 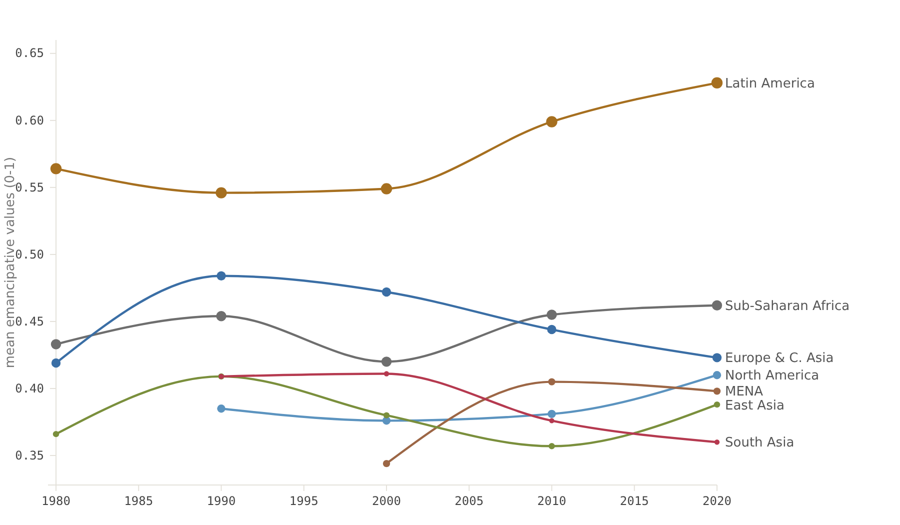 I want to click on x-tick-label: 1985, so click(x=139, y=501).